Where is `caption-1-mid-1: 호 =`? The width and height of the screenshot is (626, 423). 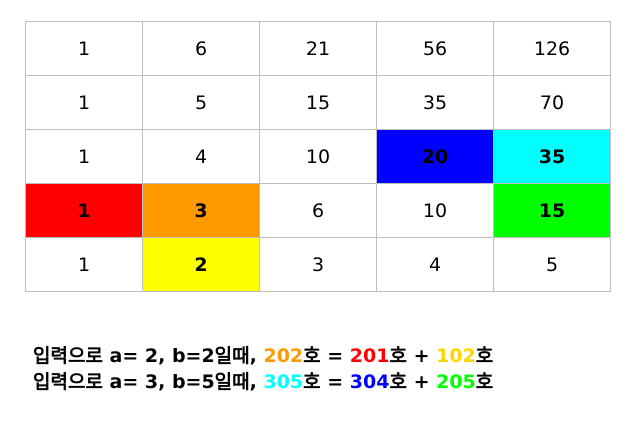
caption-1-mid-1: 호 = is located at coordinates (326, 356).